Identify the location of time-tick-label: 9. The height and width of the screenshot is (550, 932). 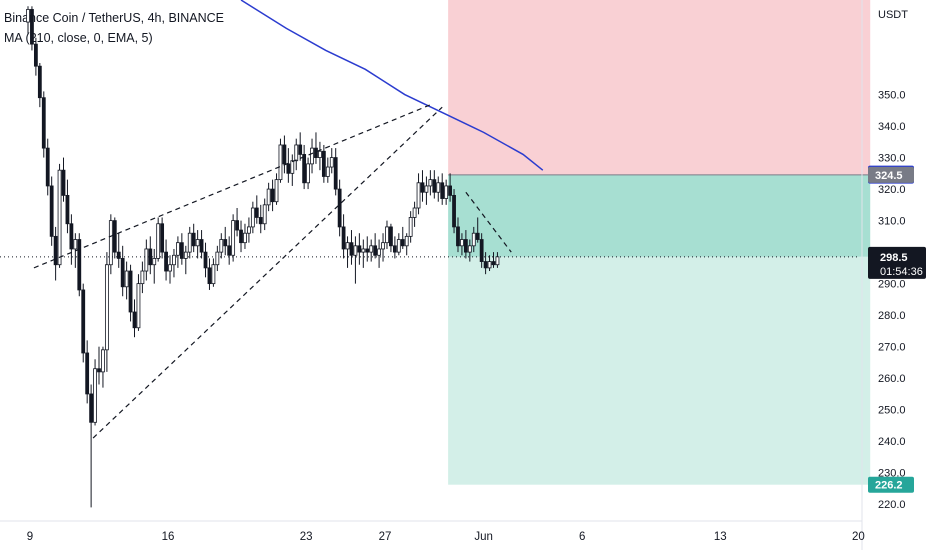
(30, 537).